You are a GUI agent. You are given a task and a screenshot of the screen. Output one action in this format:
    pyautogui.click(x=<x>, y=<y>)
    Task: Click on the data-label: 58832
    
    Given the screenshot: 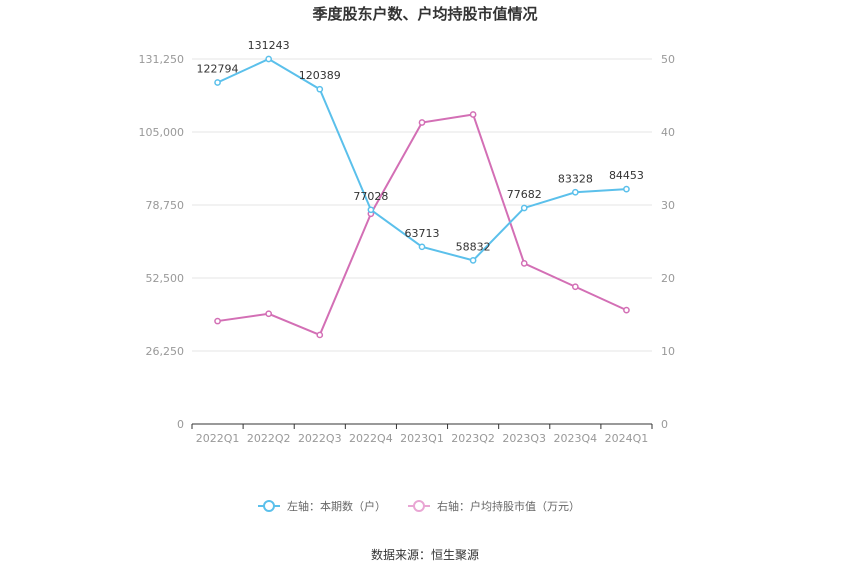 What is the action you would take?
    pyautogui.click(x=473, y=246)
    